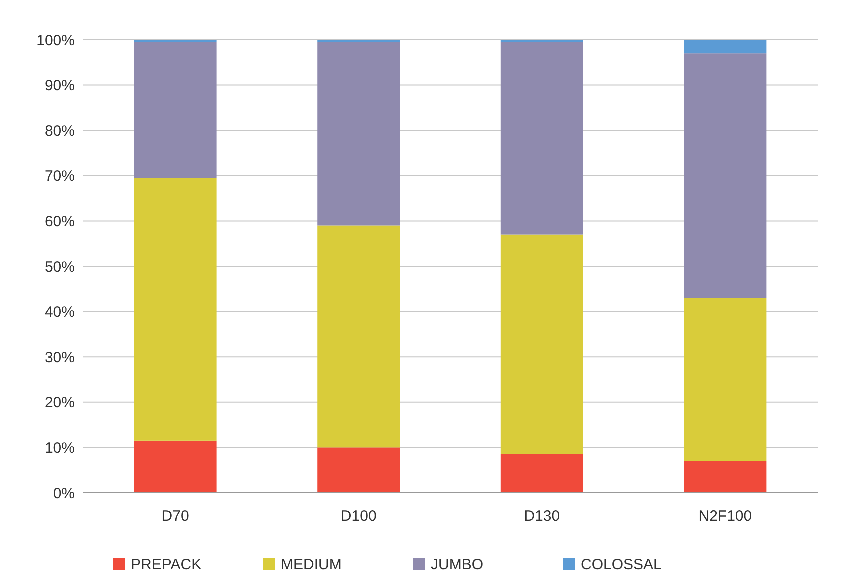 Image resolution: width=850 pixels, height=578 pixels. Describe the element at coordinates (59, 131) in the screenshot. I see `y-tick-label: 80%` at that location.